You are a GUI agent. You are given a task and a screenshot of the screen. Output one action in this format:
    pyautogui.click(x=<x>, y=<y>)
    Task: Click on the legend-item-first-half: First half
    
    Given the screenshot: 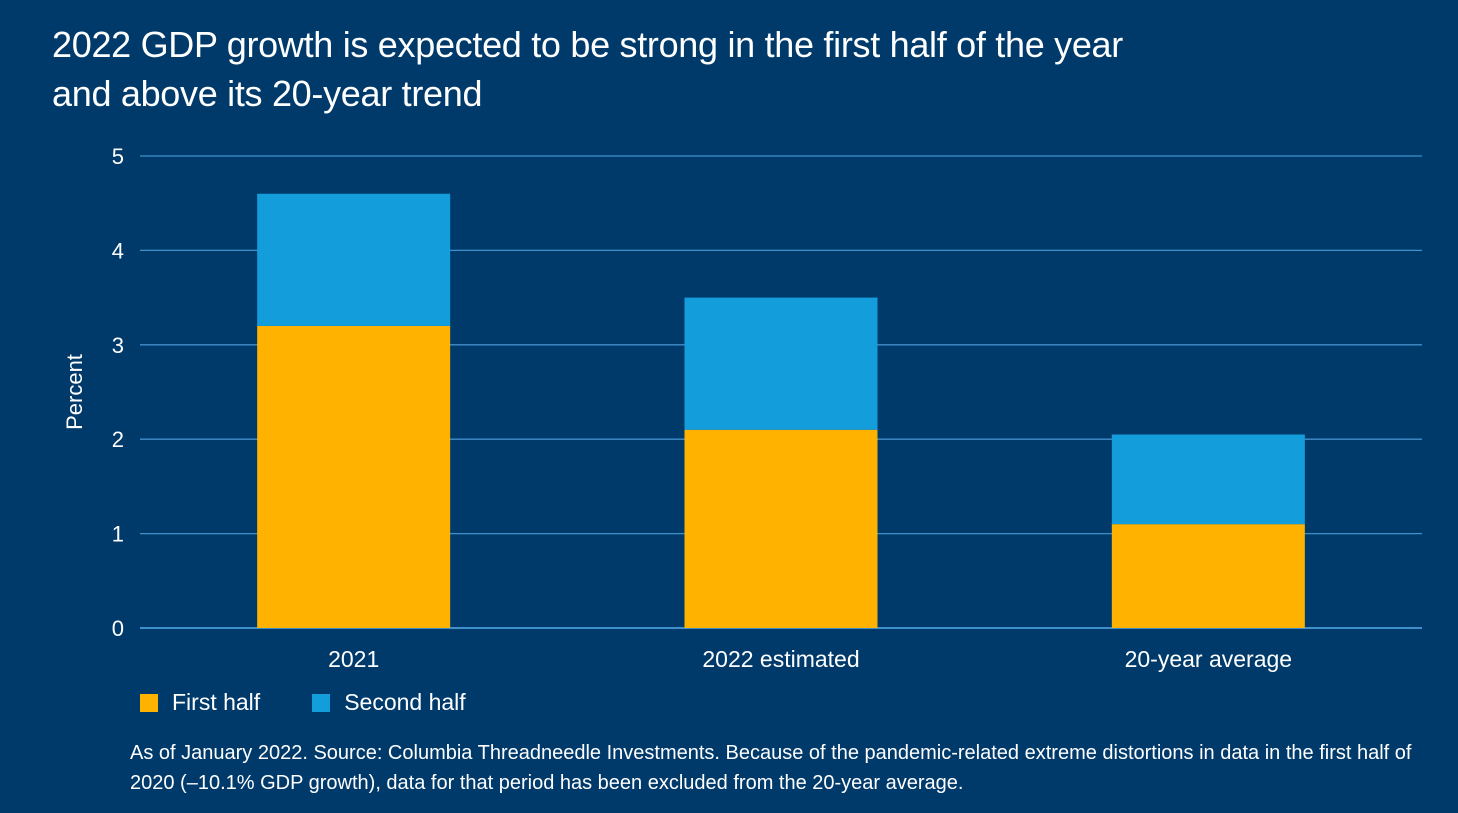 What is the action you would take?
    pyautogui.click(x=200, y=702)
    